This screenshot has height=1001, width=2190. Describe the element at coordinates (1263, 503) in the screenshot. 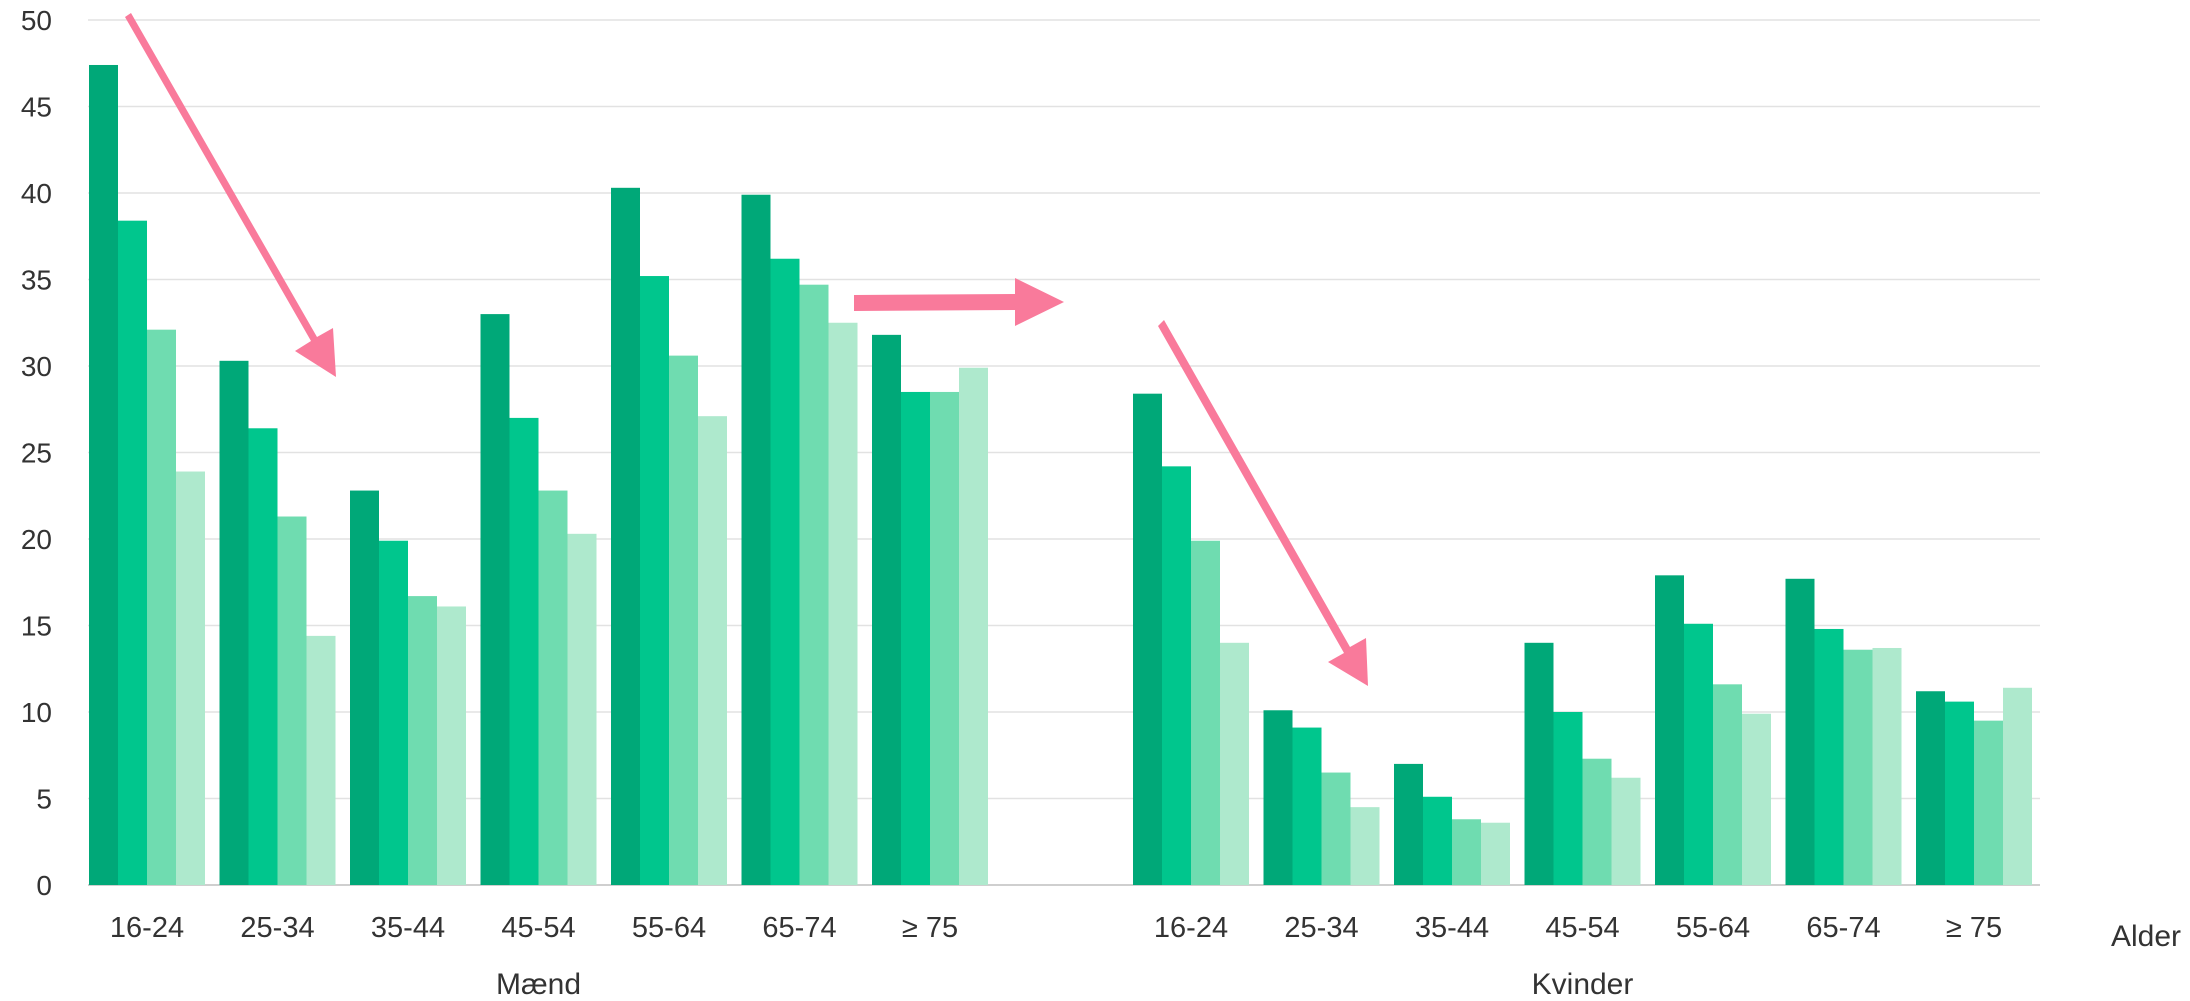

I see `trend-arrow-women` at that location.